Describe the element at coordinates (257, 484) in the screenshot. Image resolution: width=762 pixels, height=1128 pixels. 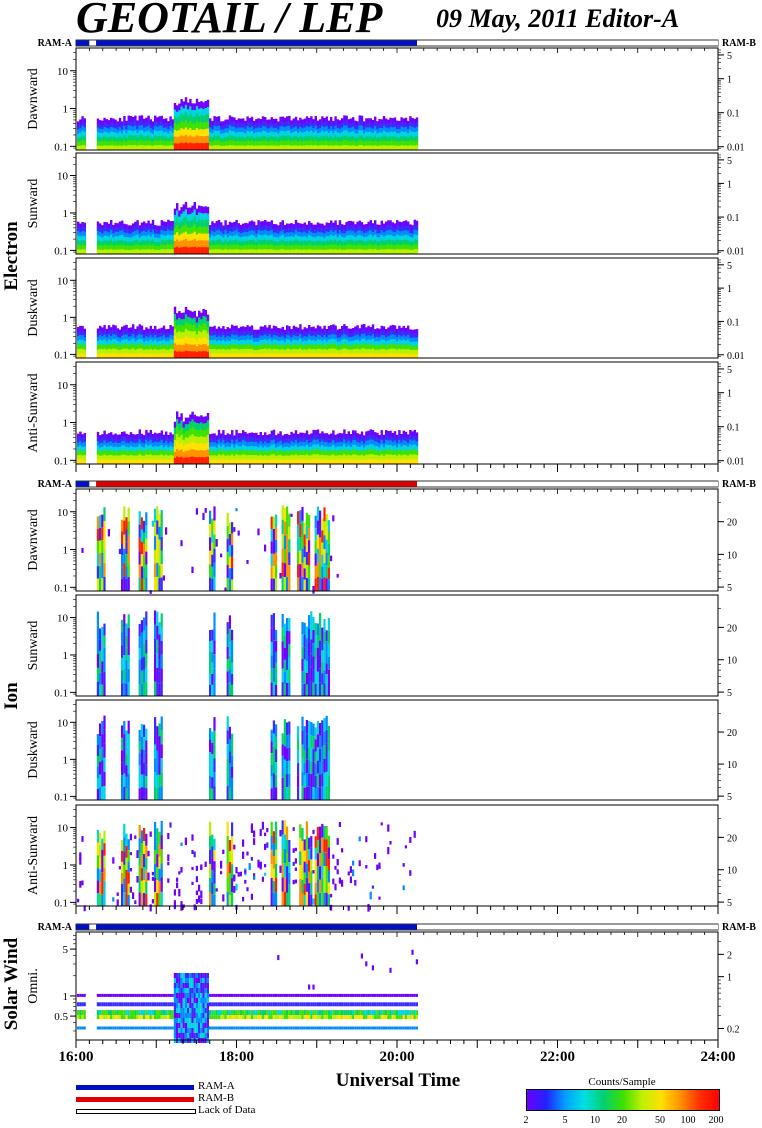
I see `status-segment` at that location.